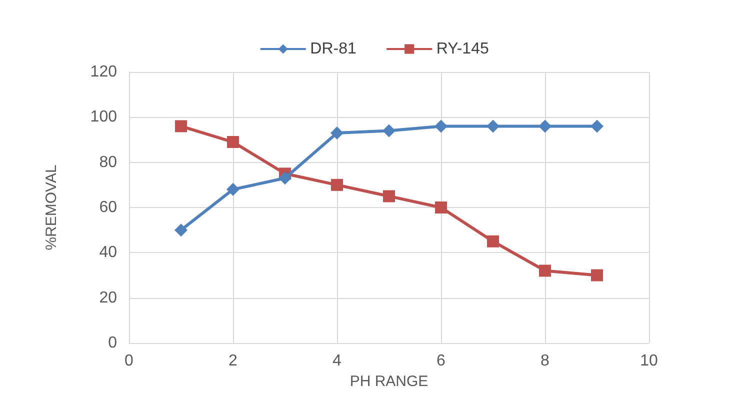 This screenshot has height=407, width=749. I want to click on x-tick-label: 10, so click(649, 361).